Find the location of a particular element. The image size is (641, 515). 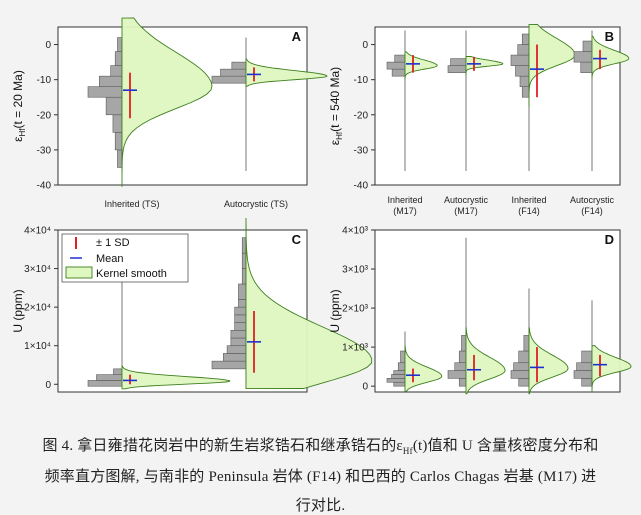

y-tick-label: 2×10⁴ is located at coordinates (37, 308).